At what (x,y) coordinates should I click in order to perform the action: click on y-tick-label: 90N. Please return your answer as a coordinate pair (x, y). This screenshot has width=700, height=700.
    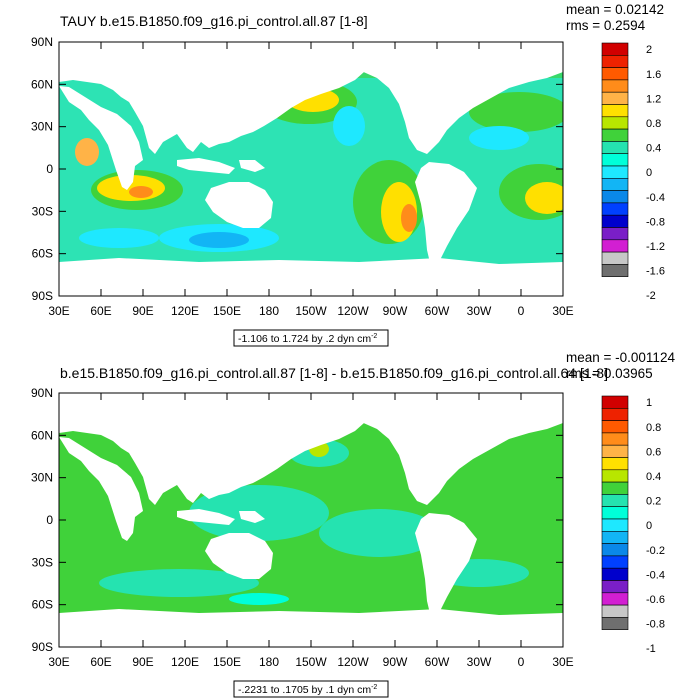
    Looking at the image, I should click on (42, 42).